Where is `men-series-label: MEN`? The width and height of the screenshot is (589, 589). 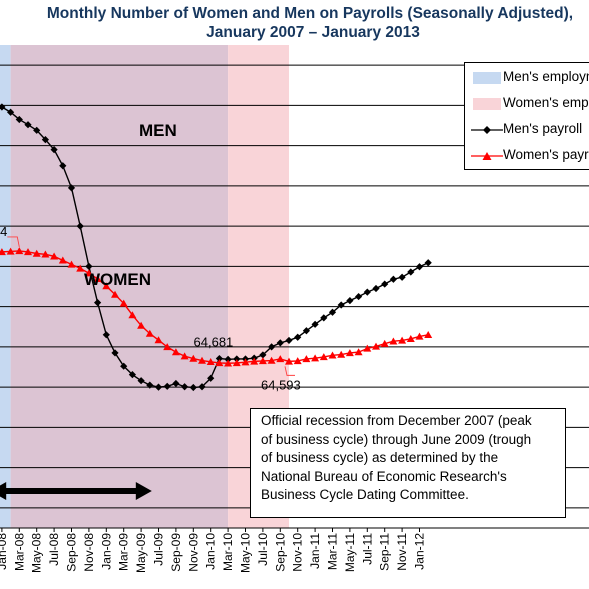 men-series-label: MEN is located at coordinates (158, 130).